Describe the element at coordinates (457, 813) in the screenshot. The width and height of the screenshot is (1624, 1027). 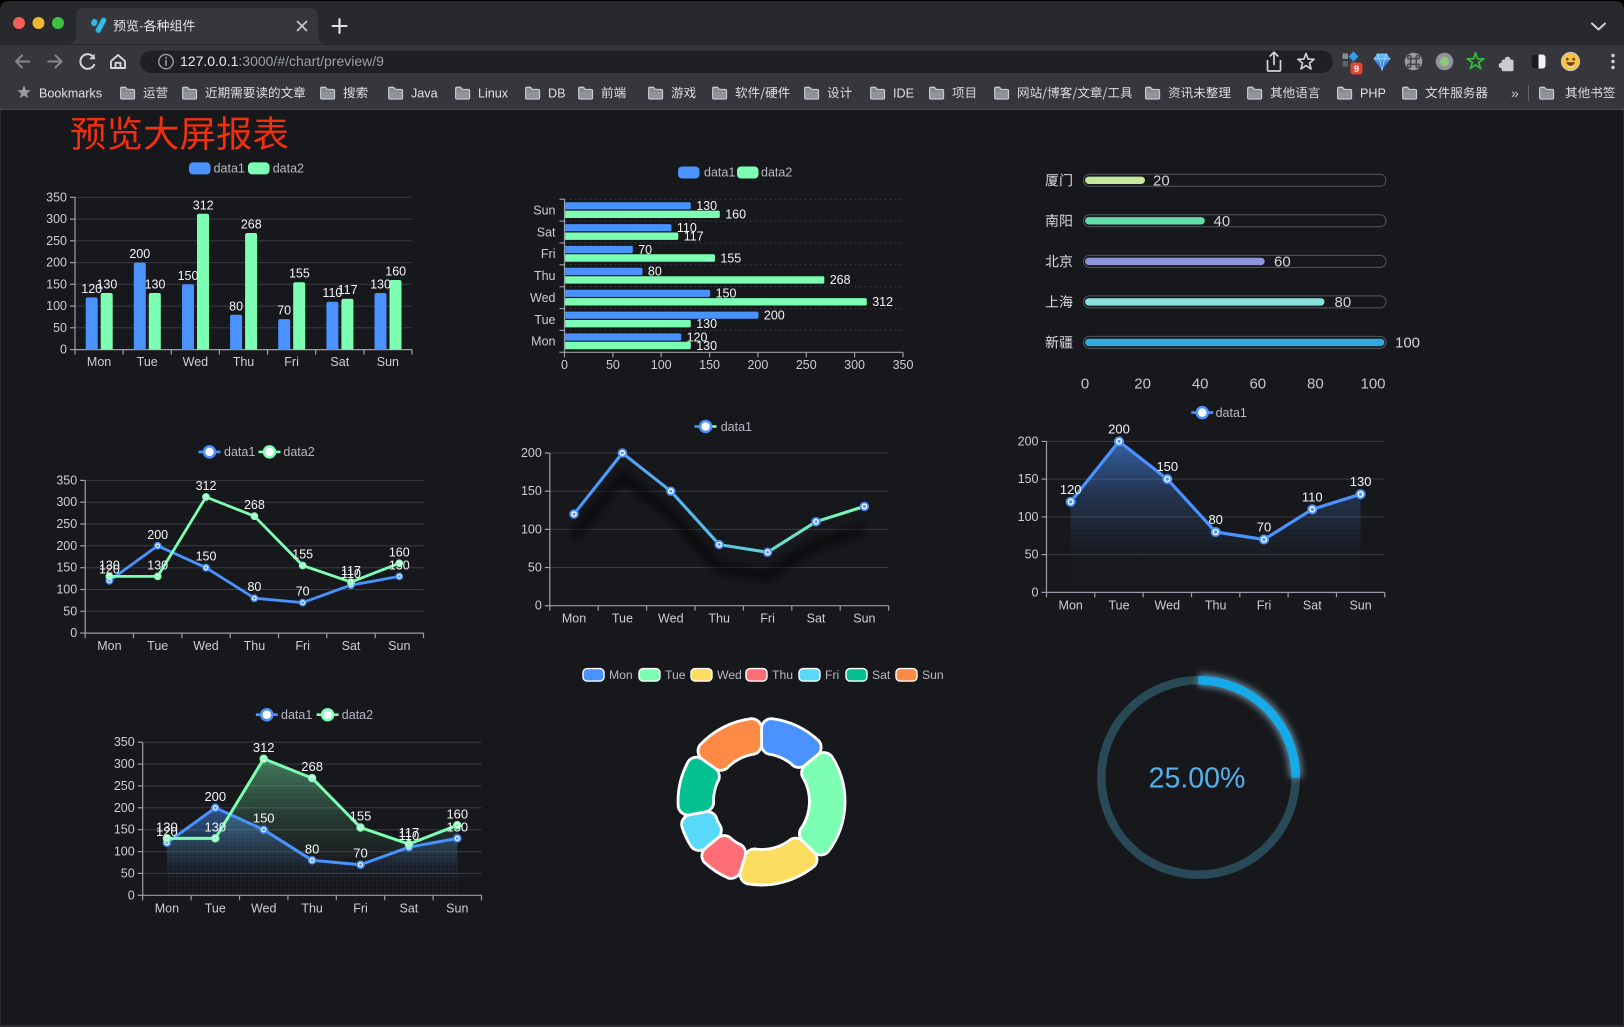
I see `svg-text: 160` at that location.